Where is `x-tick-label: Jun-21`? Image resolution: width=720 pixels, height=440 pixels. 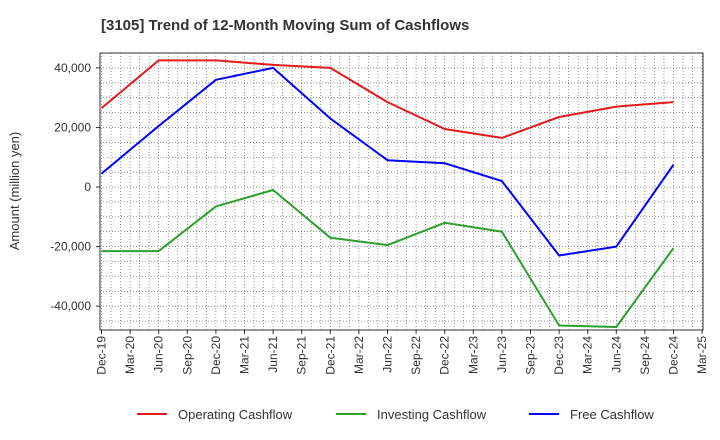 x-tick-label: Jun-21 is located at coordinates (273, 354).